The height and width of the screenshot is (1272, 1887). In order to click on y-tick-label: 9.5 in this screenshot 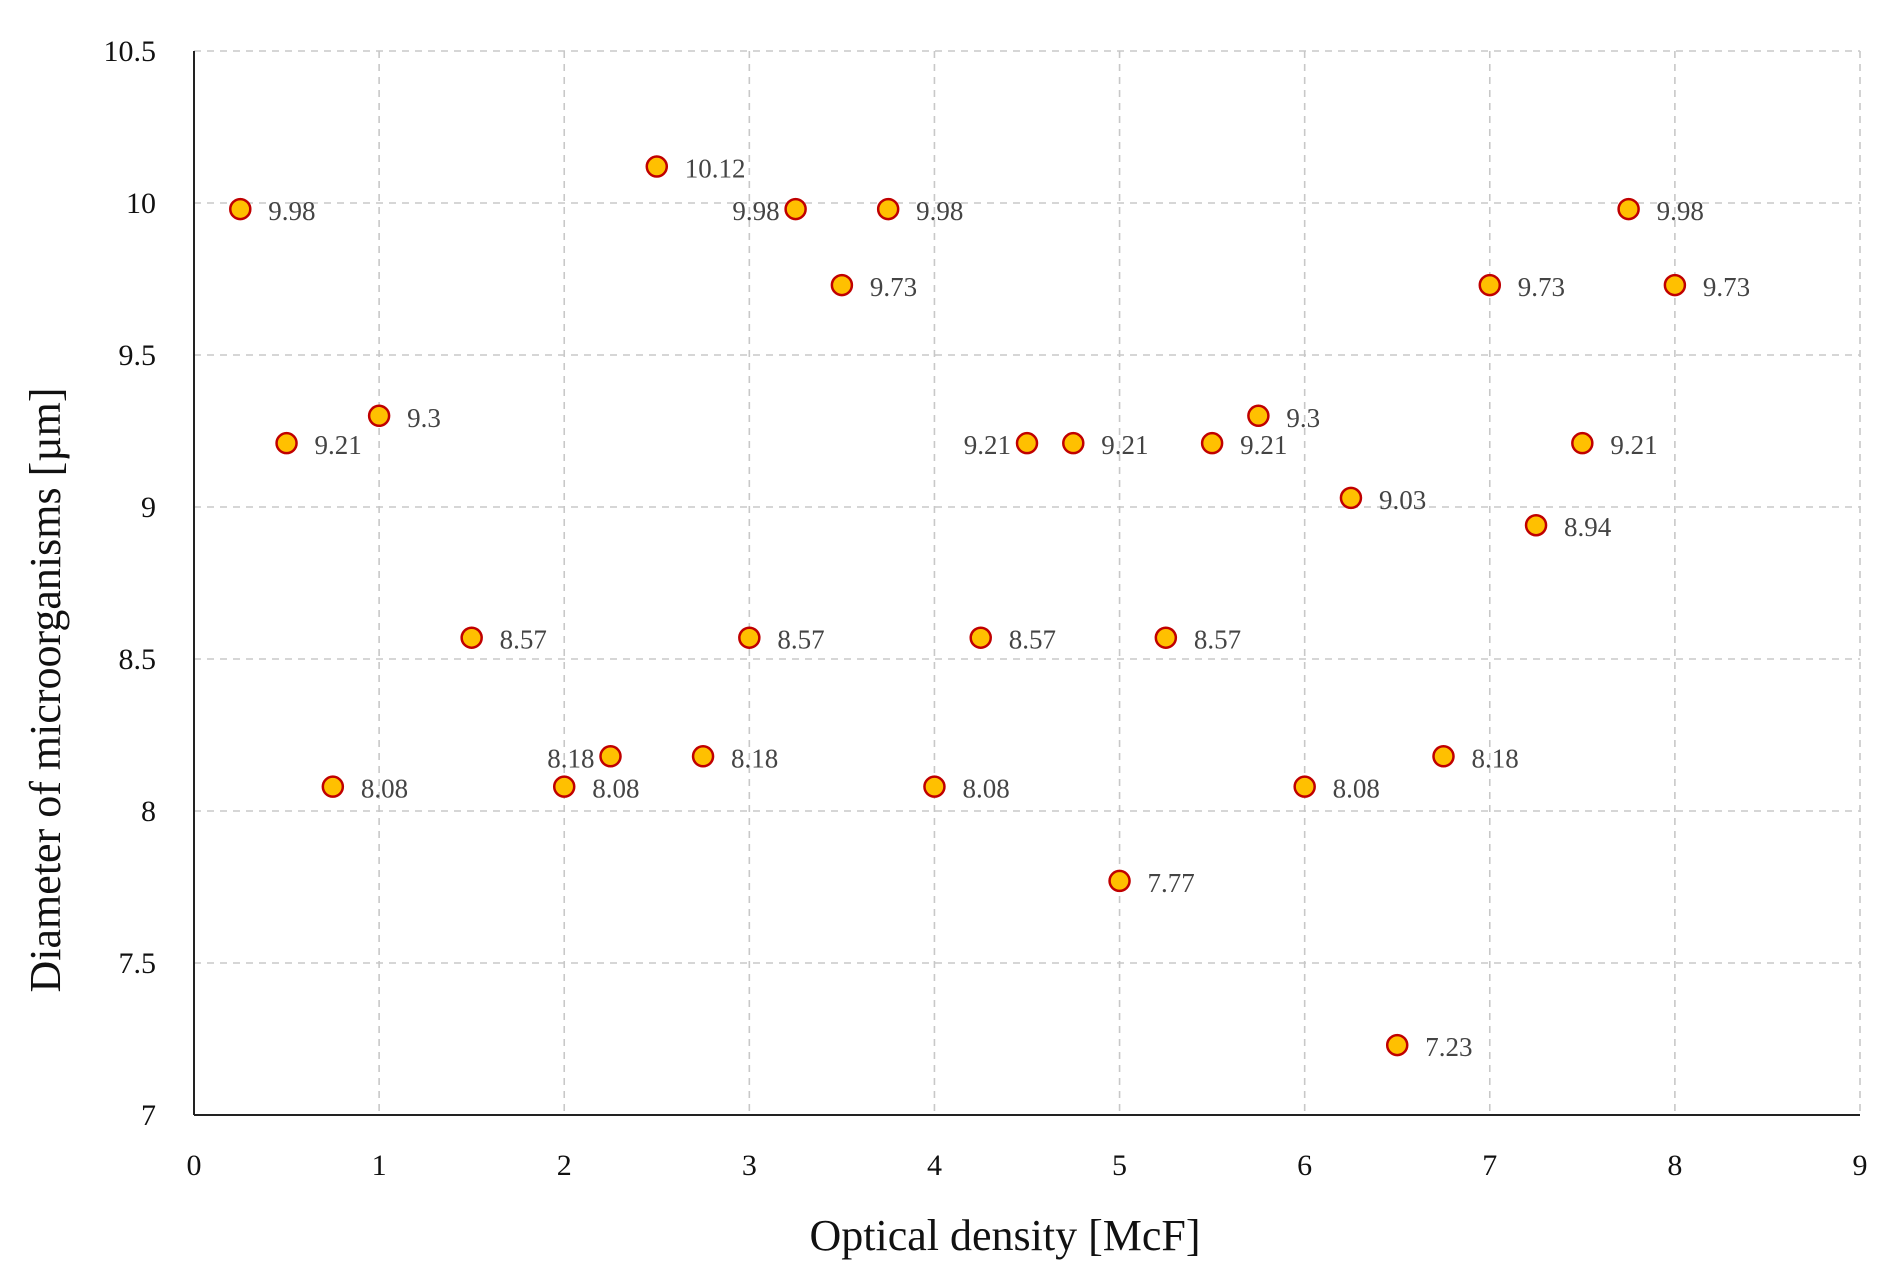, I will do `click(138, 355)`.